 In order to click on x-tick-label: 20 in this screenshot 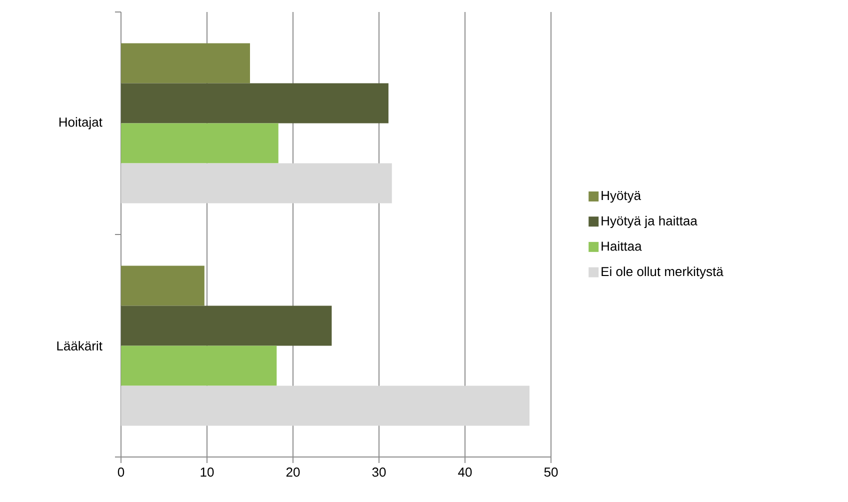, I will do `click(293, 472)`.